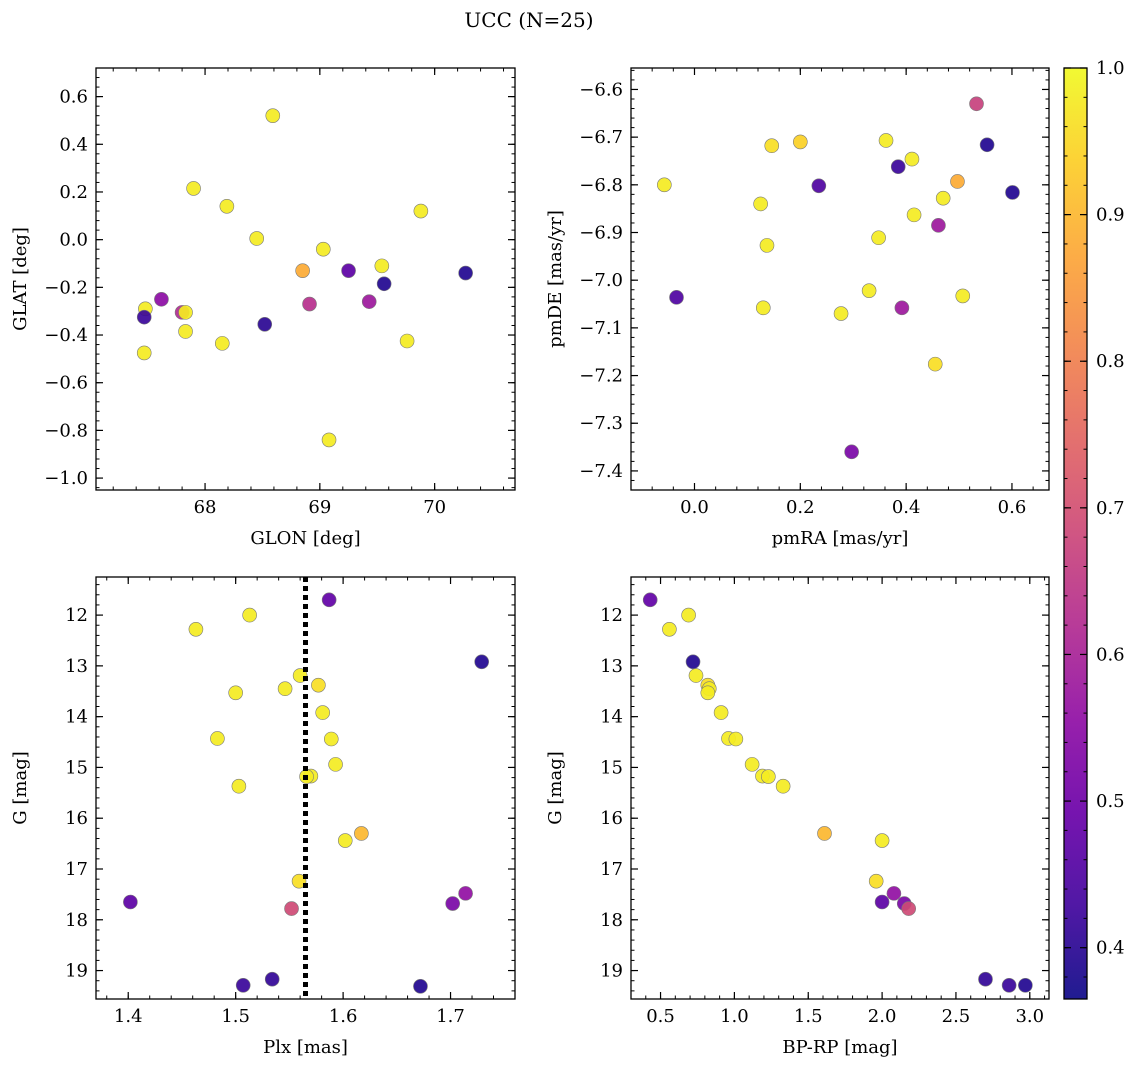  What do you see at coordinates (76, 717) in the screenshot?
I see `y-tick-label: 14` at bounding box center [76, 717].